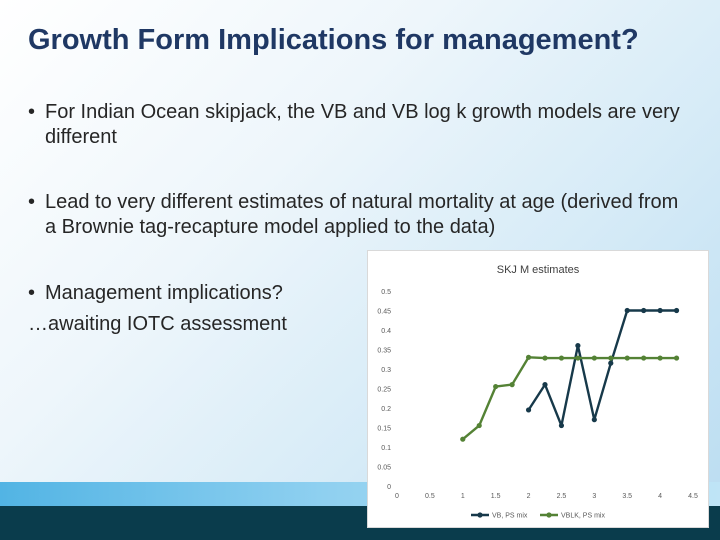  What do you see at coordinates (384, 390) in the screenshot?
I see `y-tick-label: 0.25` at bounding box center [384, 390].